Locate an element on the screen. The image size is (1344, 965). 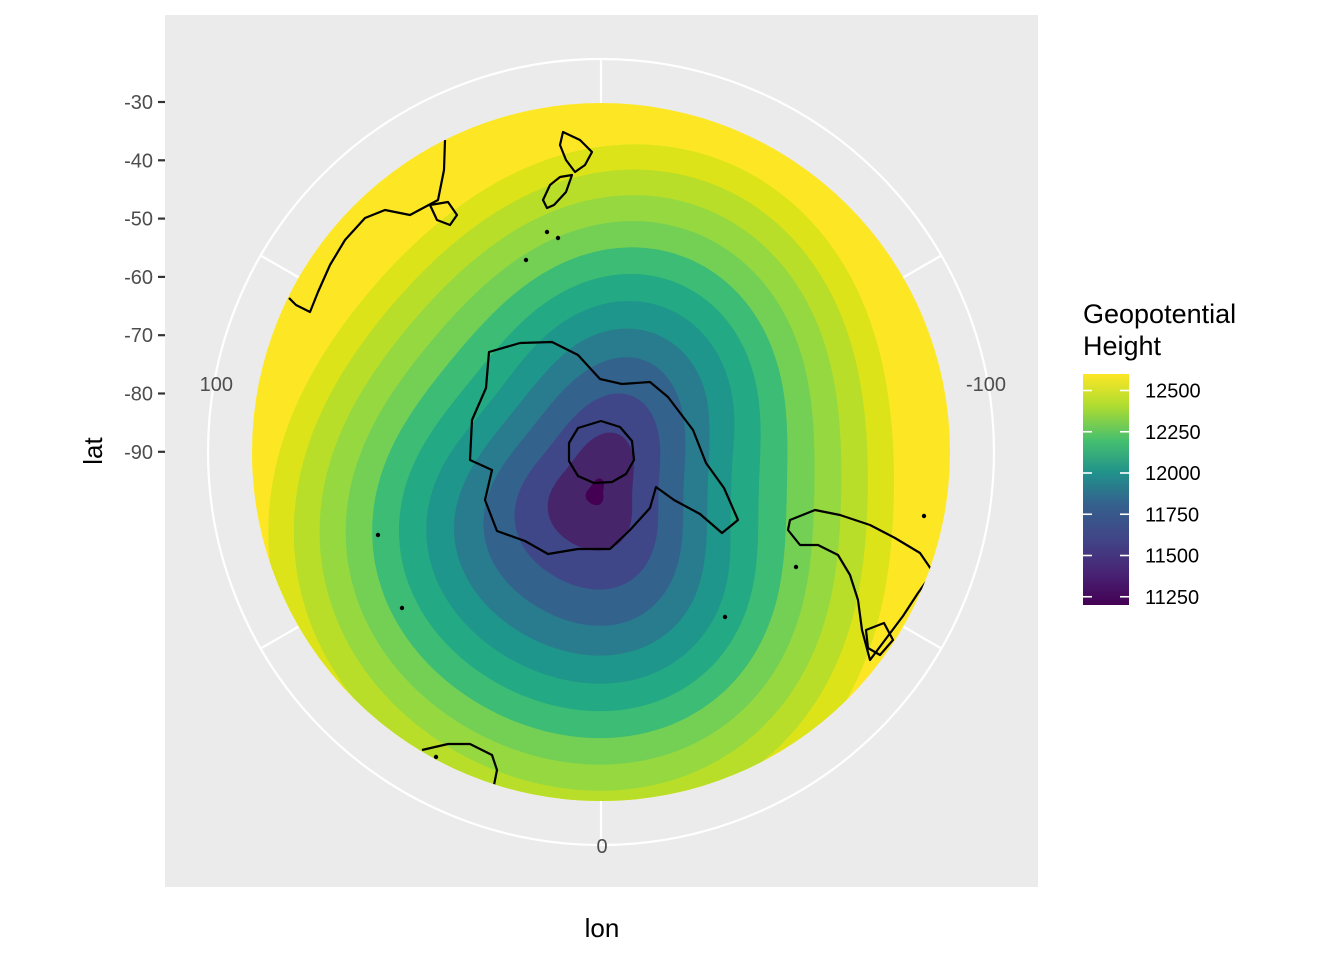
legend-title-line-2: Height is located at coordinates (1122, 346).